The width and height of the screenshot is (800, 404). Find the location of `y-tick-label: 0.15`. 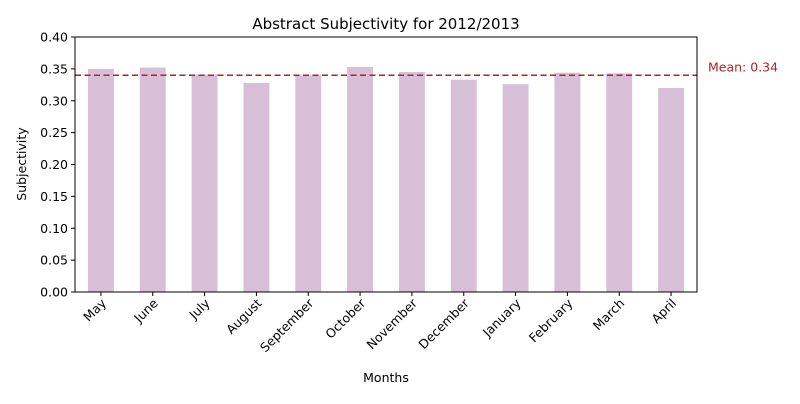

y-tick-label: 0.15 is located at coordinates (54, 196).